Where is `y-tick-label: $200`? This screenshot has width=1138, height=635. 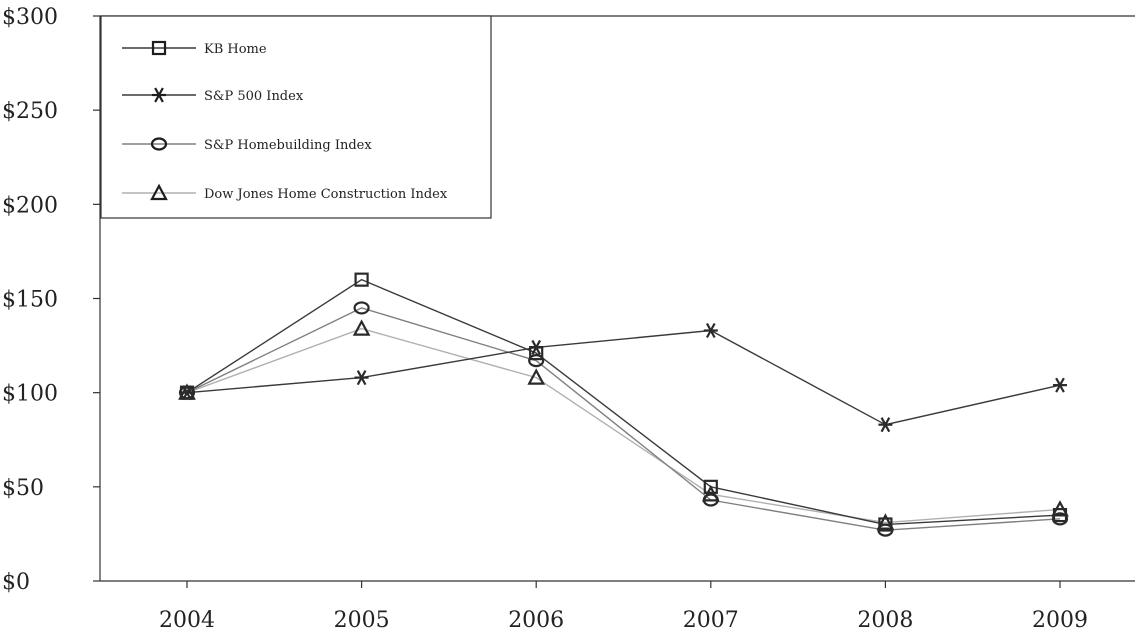 y-tick-label: $200 is located at coordinates (30, 205).